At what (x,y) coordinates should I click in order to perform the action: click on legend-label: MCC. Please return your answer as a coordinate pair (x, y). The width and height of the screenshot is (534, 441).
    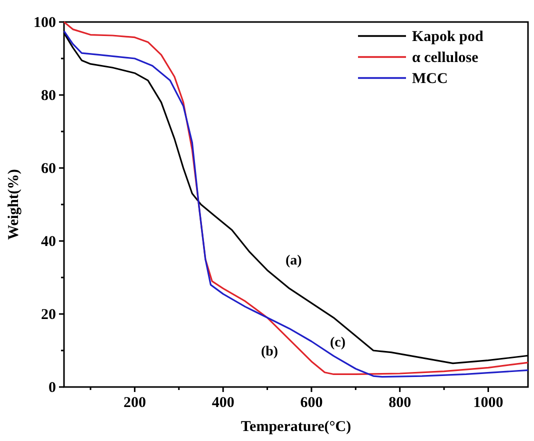
    Looking at the image, I should click on (430, 79).